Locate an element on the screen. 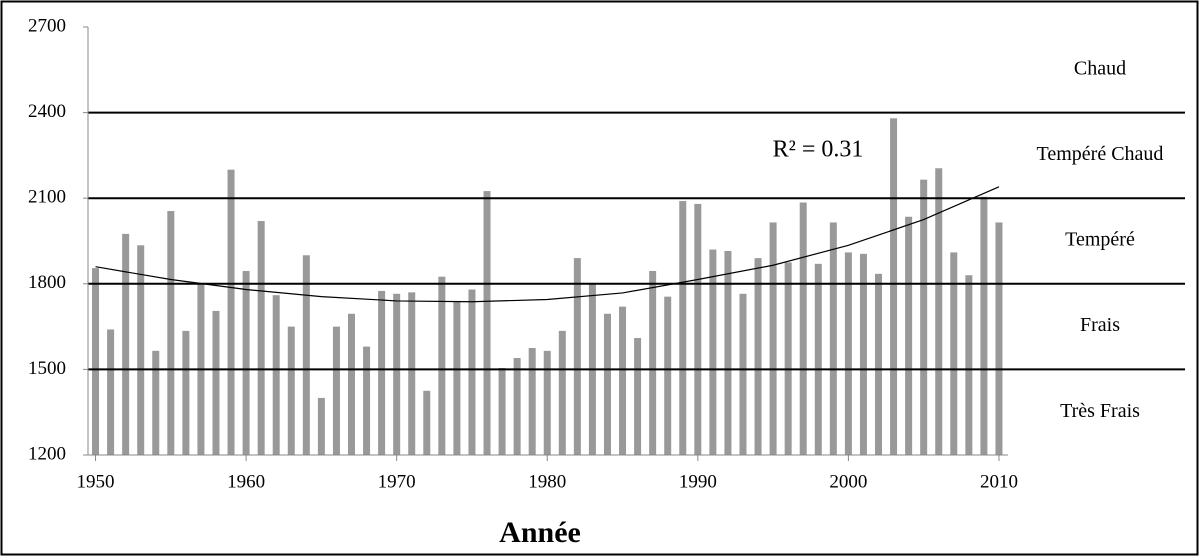 This screenshot has width=1200, height=557. x-tick-label: 1980 is located at coordinates (547, 481).